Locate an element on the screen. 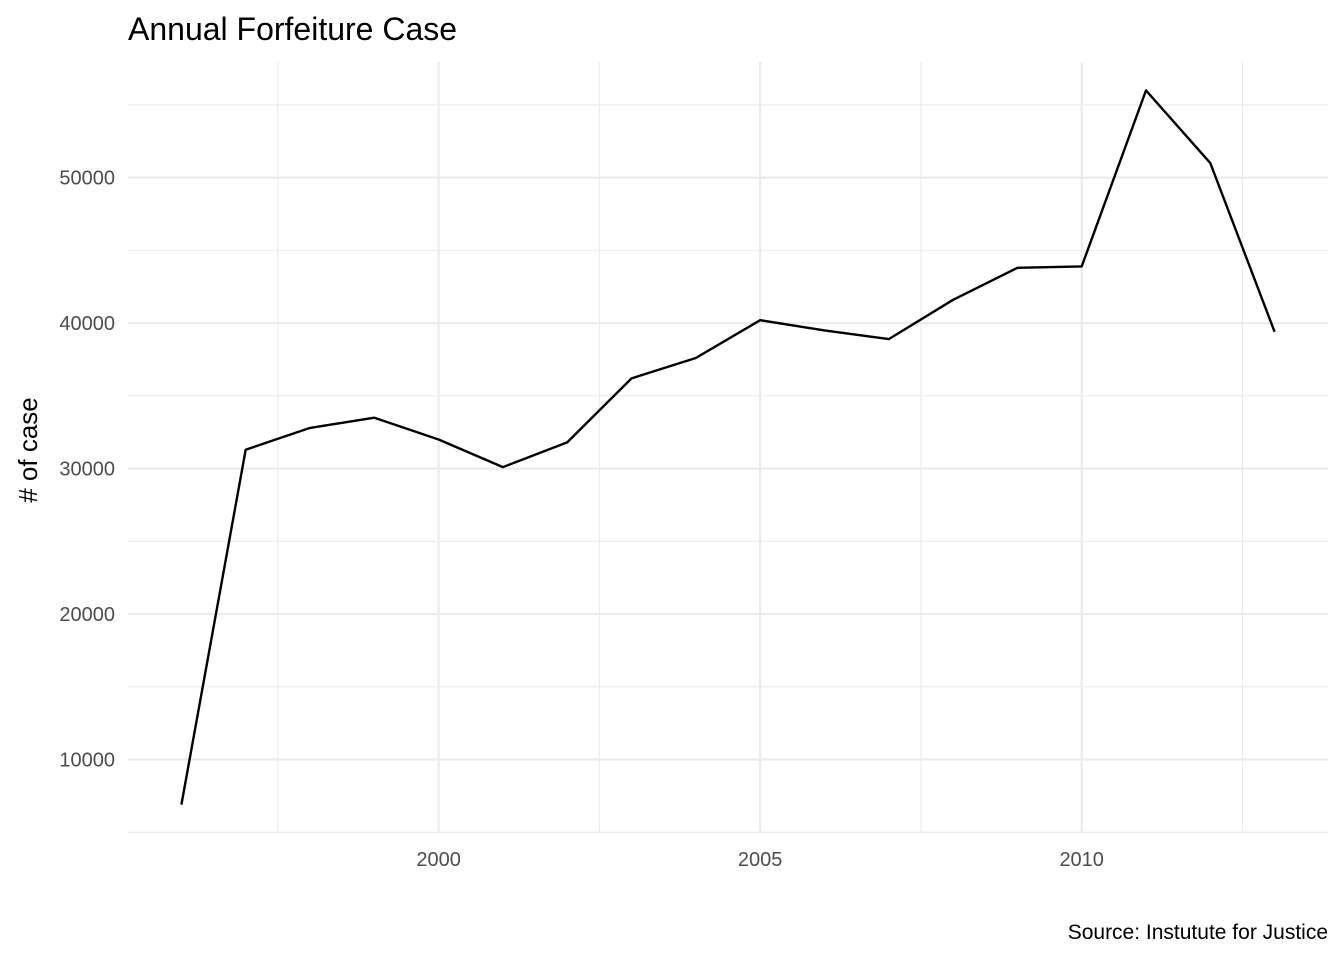  x-tick-label: 2010 is located at coordinates (1081, 860).